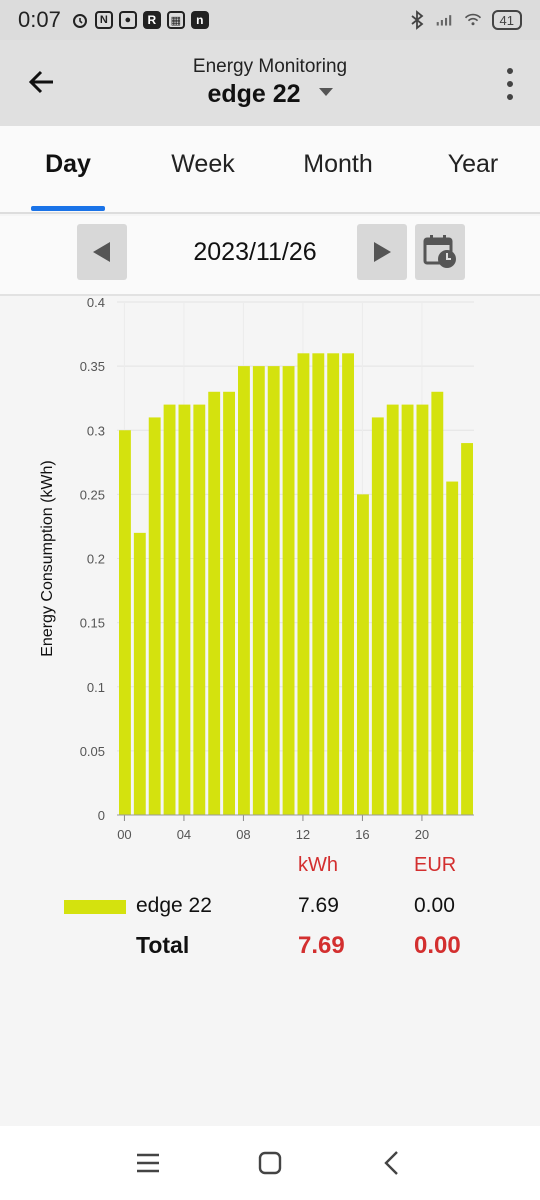 The width and height of the screenshot is (540, 1200). I want to click on recent-apps-button, so click(148, 1163).